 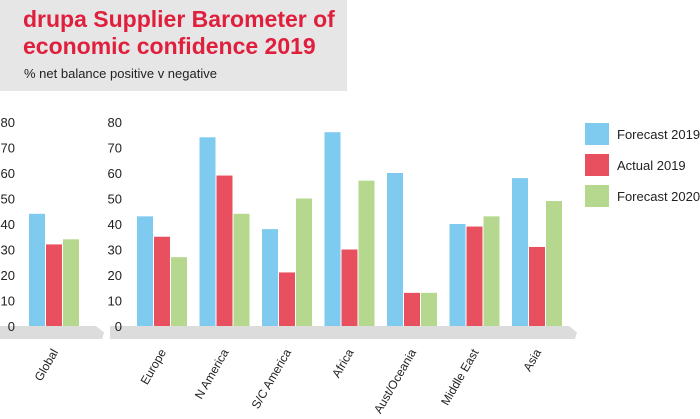 What do you see at coordinates (118, 326) in the screenshot?
I see `y-tick-label-1-0: 0` at bounding box center [118, 326].